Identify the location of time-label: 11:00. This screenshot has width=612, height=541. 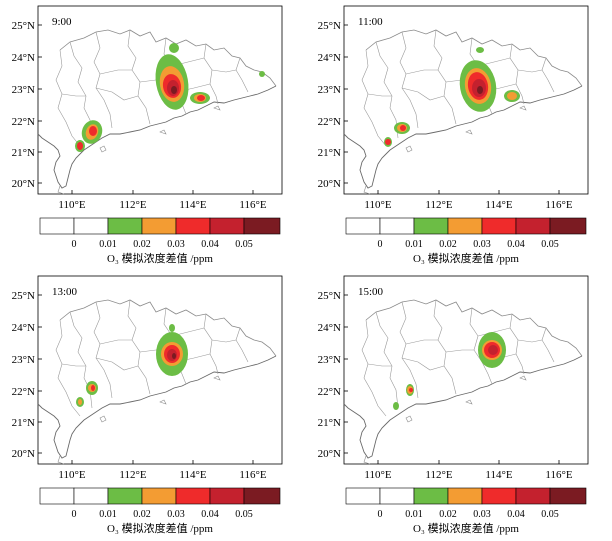
(370, 22).